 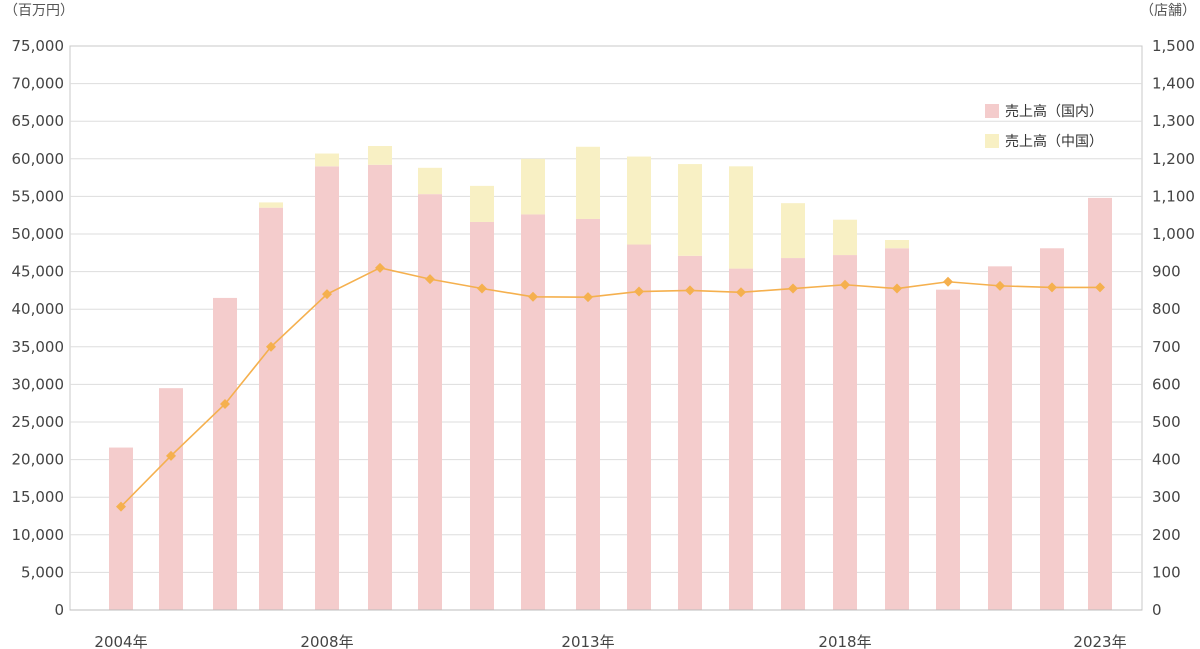 What do you see at coordinates (38, 347) in the screenshot?
I see `left-tick-label: 35,000` at bounding box center [38, 347].